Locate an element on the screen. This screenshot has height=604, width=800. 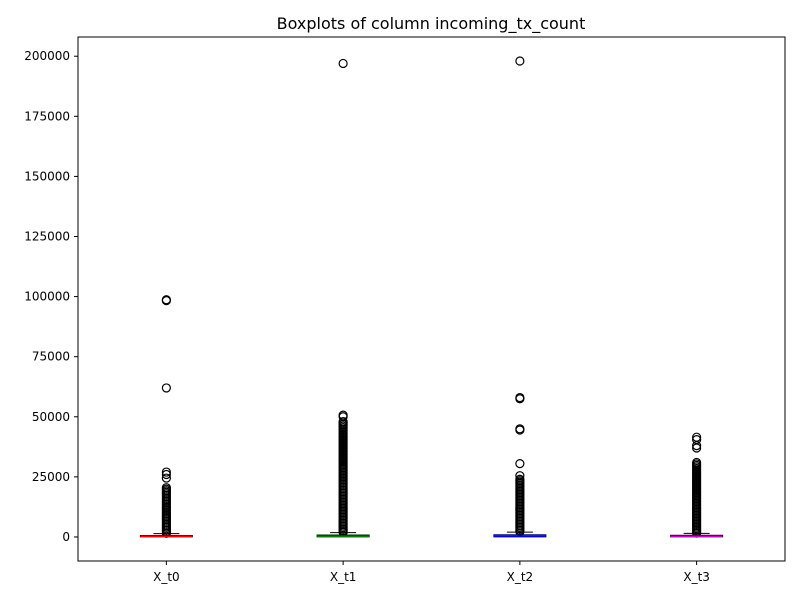
y-tick-label: 125000 is located at coordinates (47, 237).